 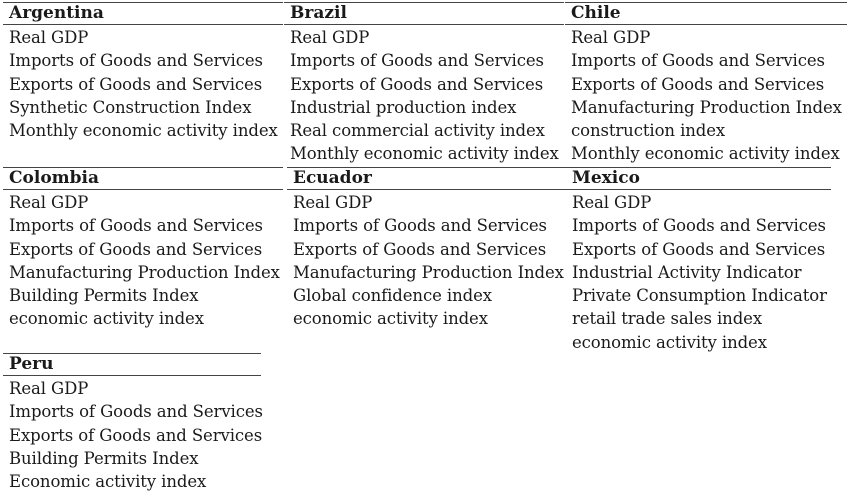 What do you see at coordinates (424, 14) in the screenshot?
I see `country-heading: Brazil` at bounding box center [424, 14].